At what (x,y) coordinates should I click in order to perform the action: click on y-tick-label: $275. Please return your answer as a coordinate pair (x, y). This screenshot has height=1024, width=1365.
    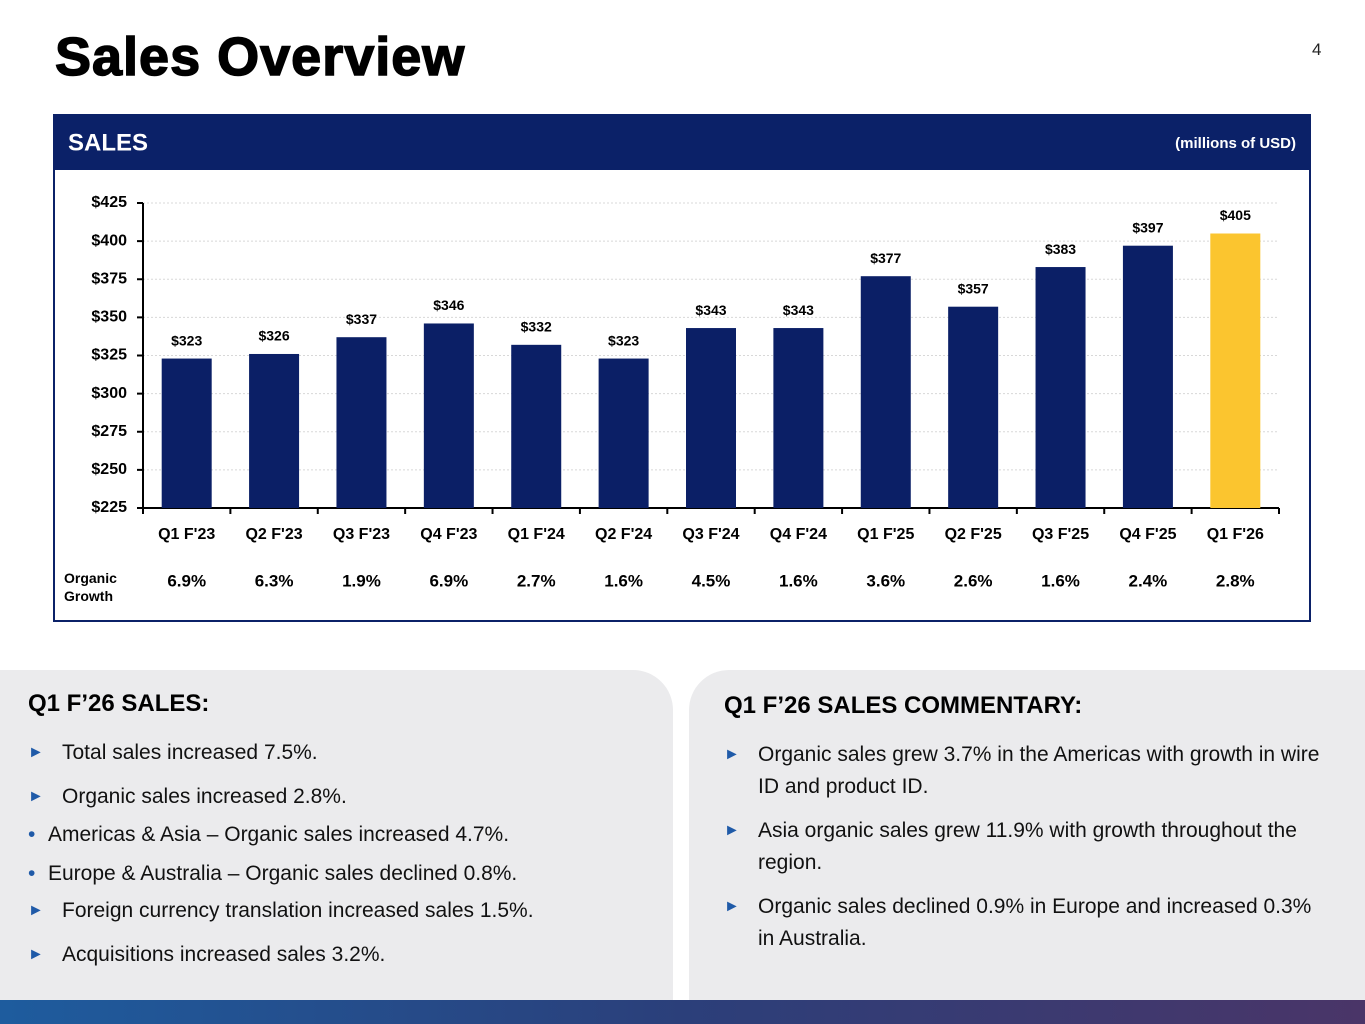
    Looking at the image, I should click on (109, 431).